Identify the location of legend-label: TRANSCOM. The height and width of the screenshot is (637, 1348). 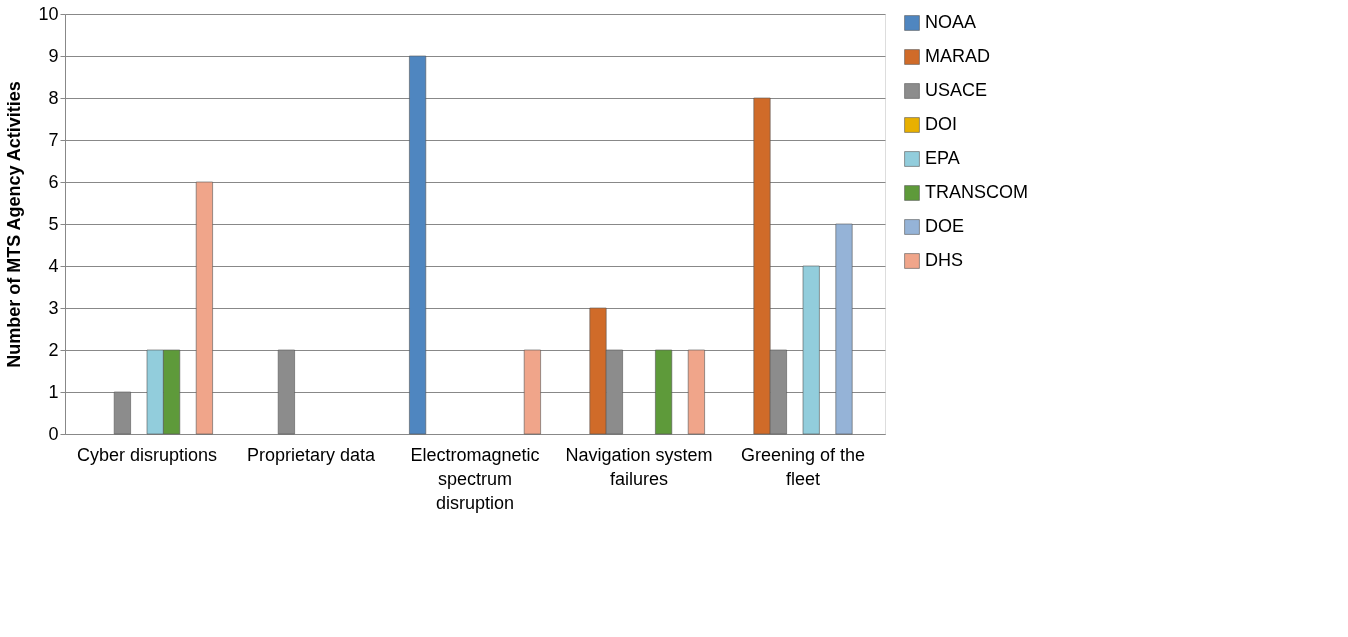
(976, 192).